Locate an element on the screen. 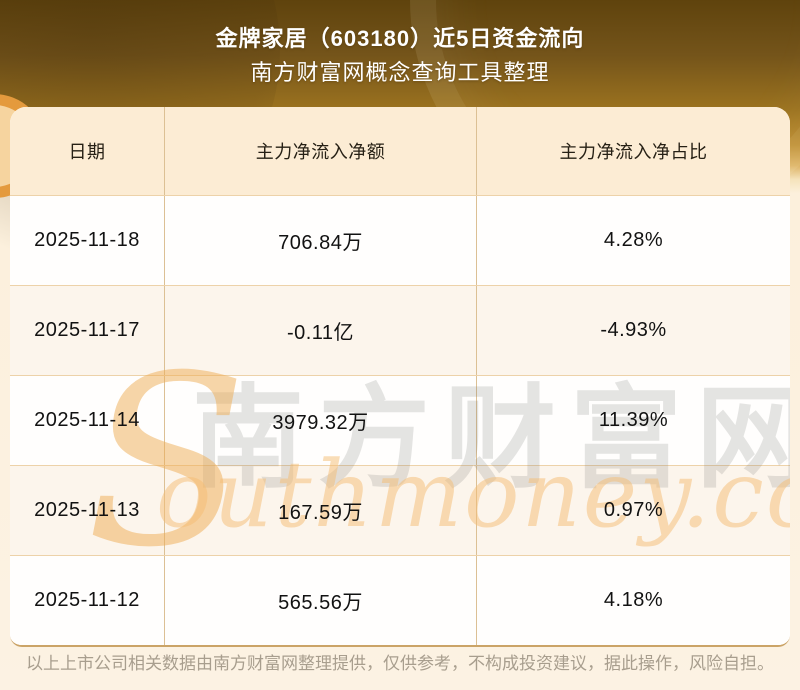 This screenshot has height=690, width=800. cell-ratio: 4.18% is located at coordinates (633, 600).